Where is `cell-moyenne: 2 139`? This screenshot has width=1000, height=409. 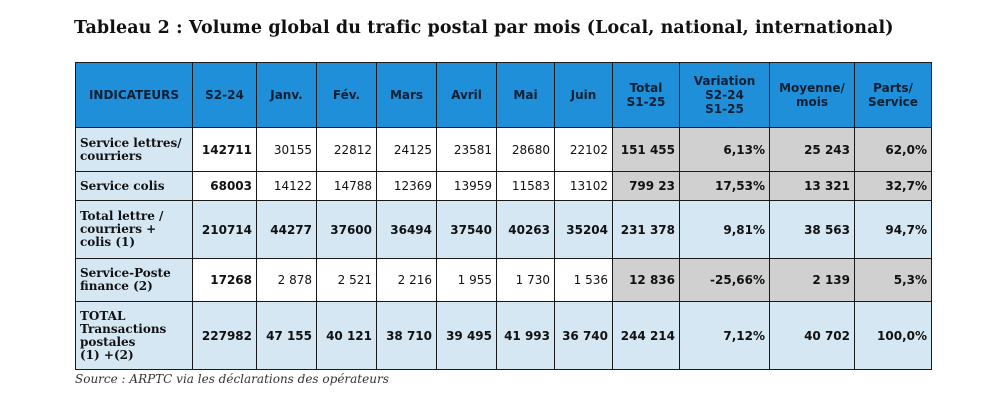 cell-moyenne: 2 139 is located at coordinates (812, 280).